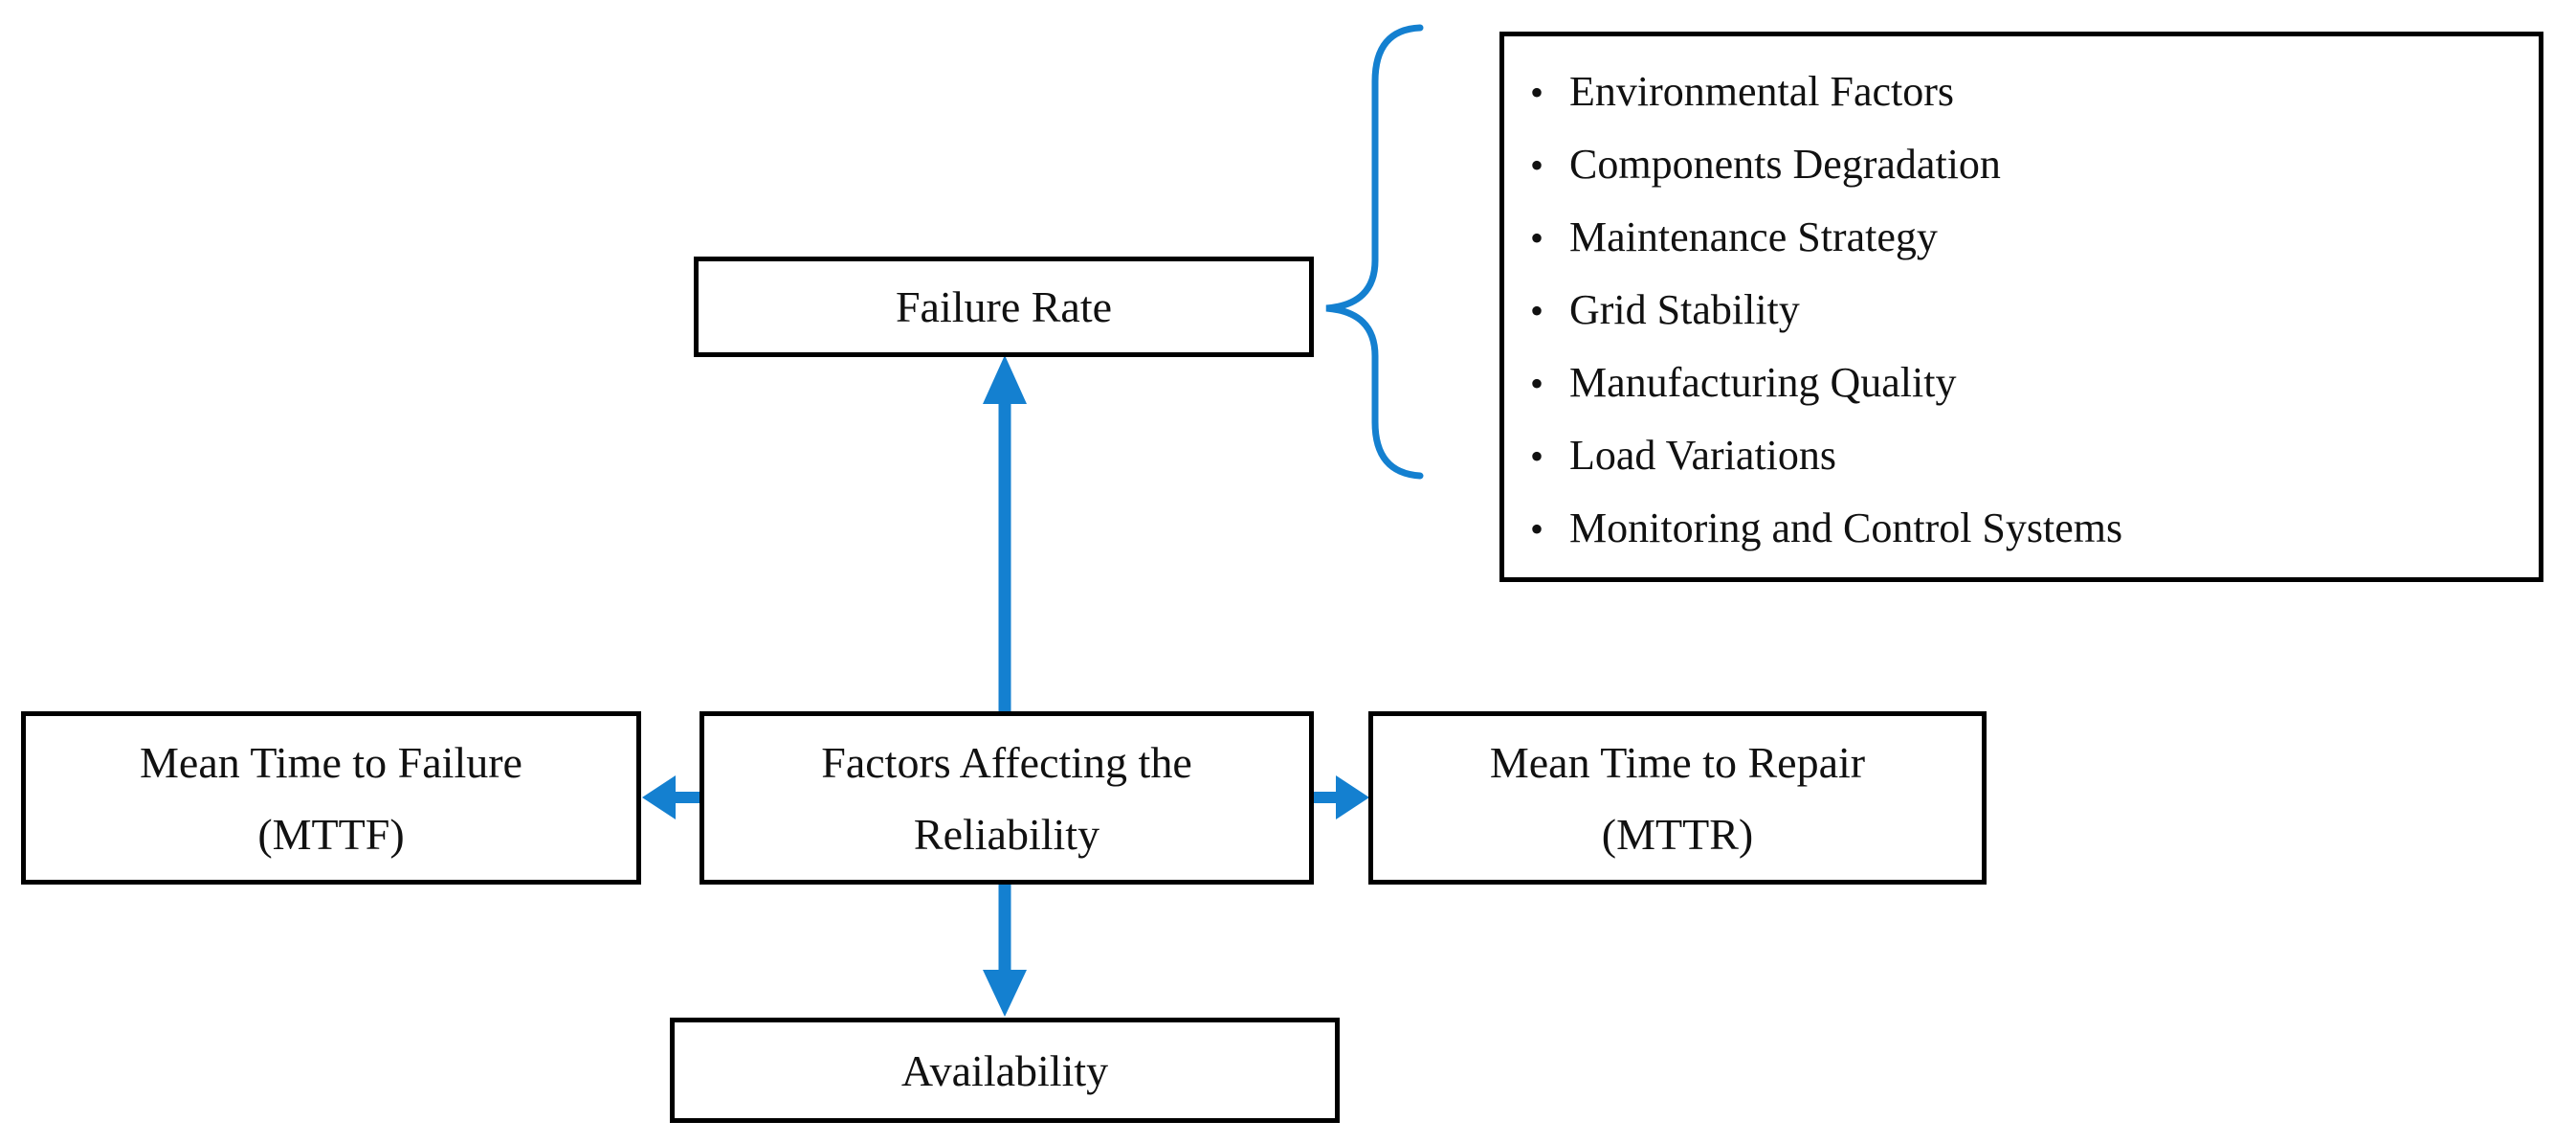  Describe the element at coordinates (1005, 950) in the screenshot. I see `arrow-down` at that location.